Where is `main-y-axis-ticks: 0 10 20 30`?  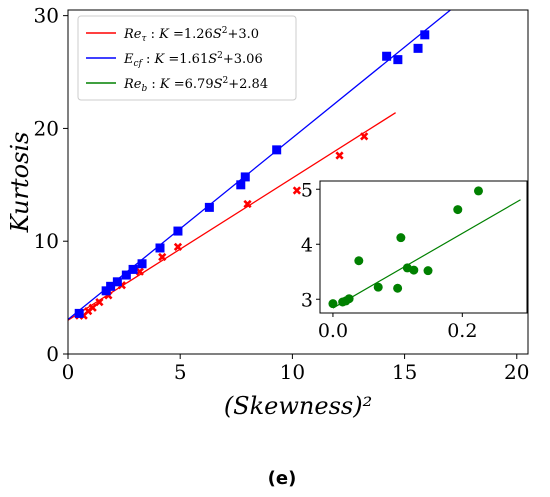
main-y-axis-ticks: 0 10 20 30 is located at coordinates (51, 185).